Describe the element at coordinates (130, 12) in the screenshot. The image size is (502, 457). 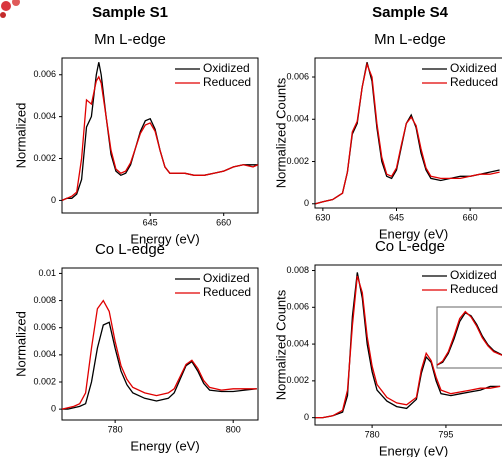
I see `column-title: Sample S1` at that location.